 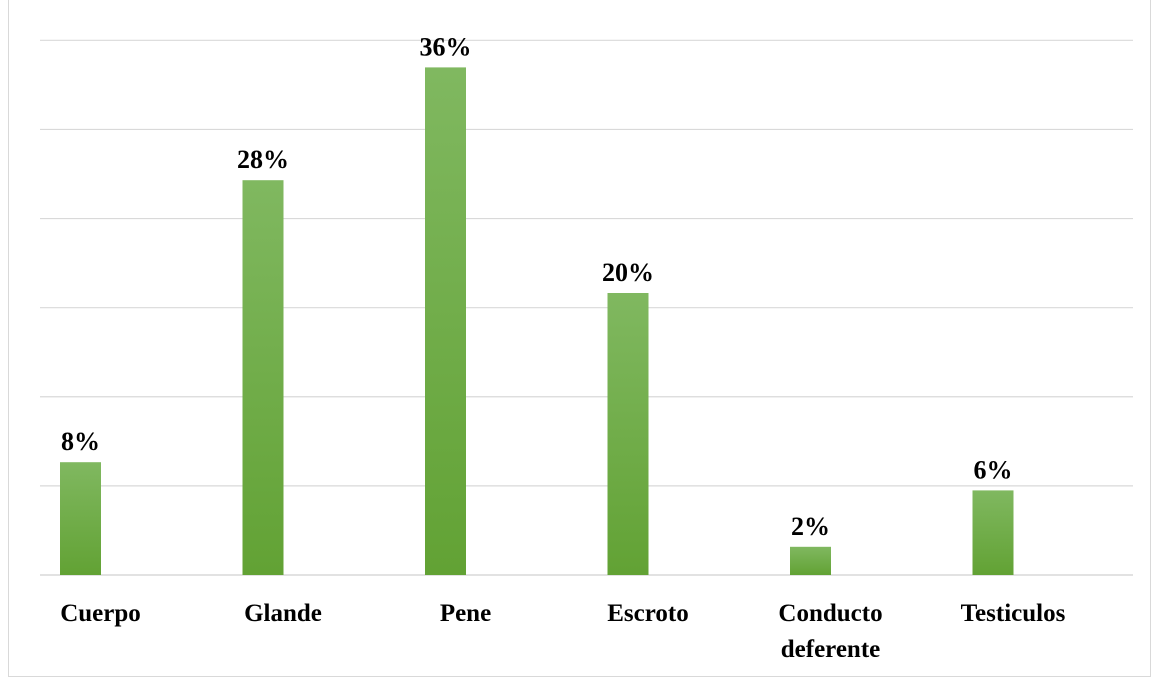 I want to click on x-tick-label: Conducto, so click(x=830, y=613).